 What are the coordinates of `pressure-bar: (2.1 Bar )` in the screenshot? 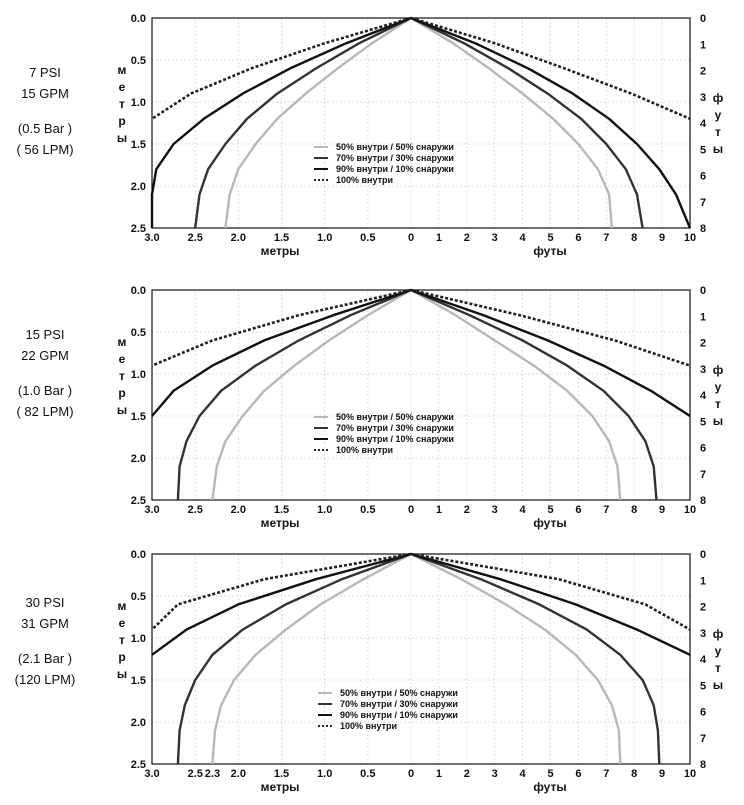 It's located at (45, 658).